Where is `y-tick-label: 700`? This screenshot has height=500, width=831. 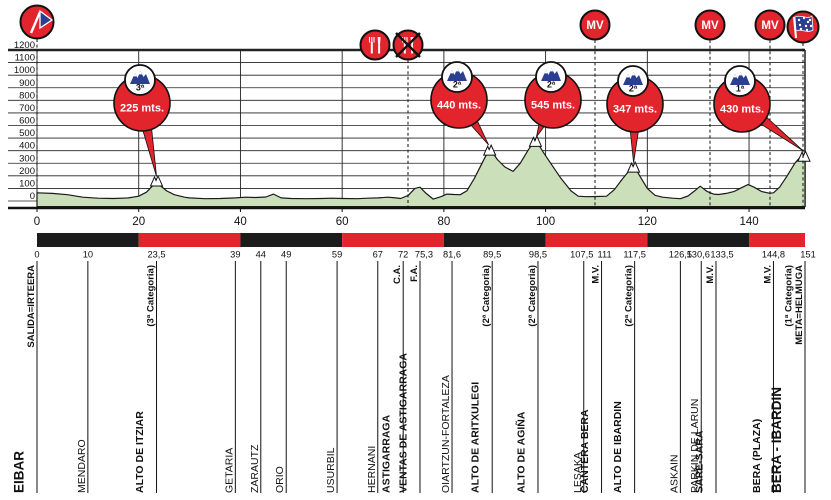
y-tick-label: 700 is located at coordinates (27, 108).